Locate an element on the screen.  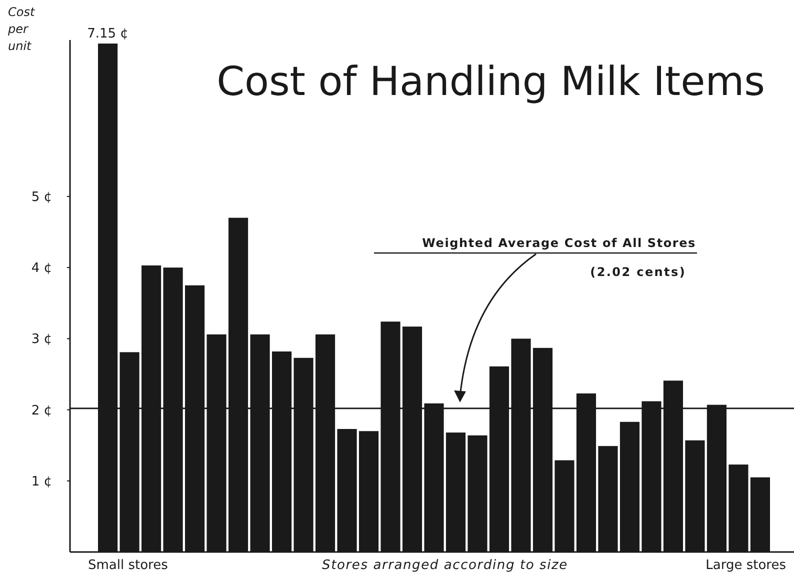
y-tick-label: 5 ¢ is located at coordinates (41, 197).